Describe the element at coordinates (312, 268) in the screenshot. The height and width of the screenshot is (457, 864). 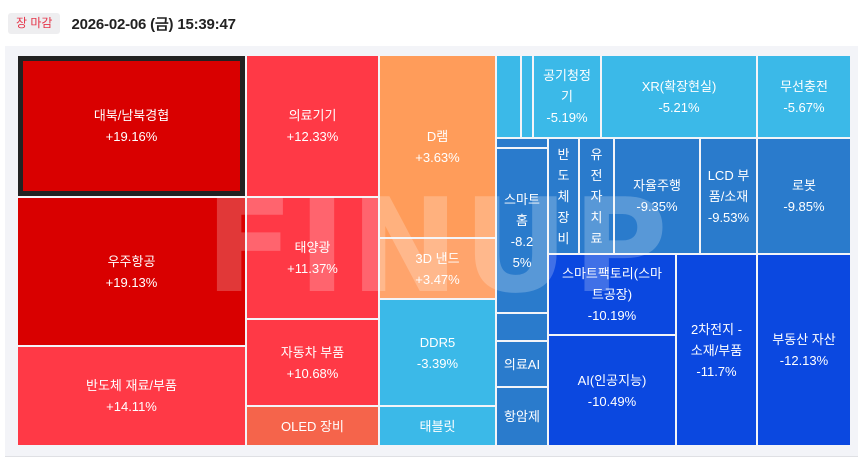
I see `cell-change: +11.37%` at that location.